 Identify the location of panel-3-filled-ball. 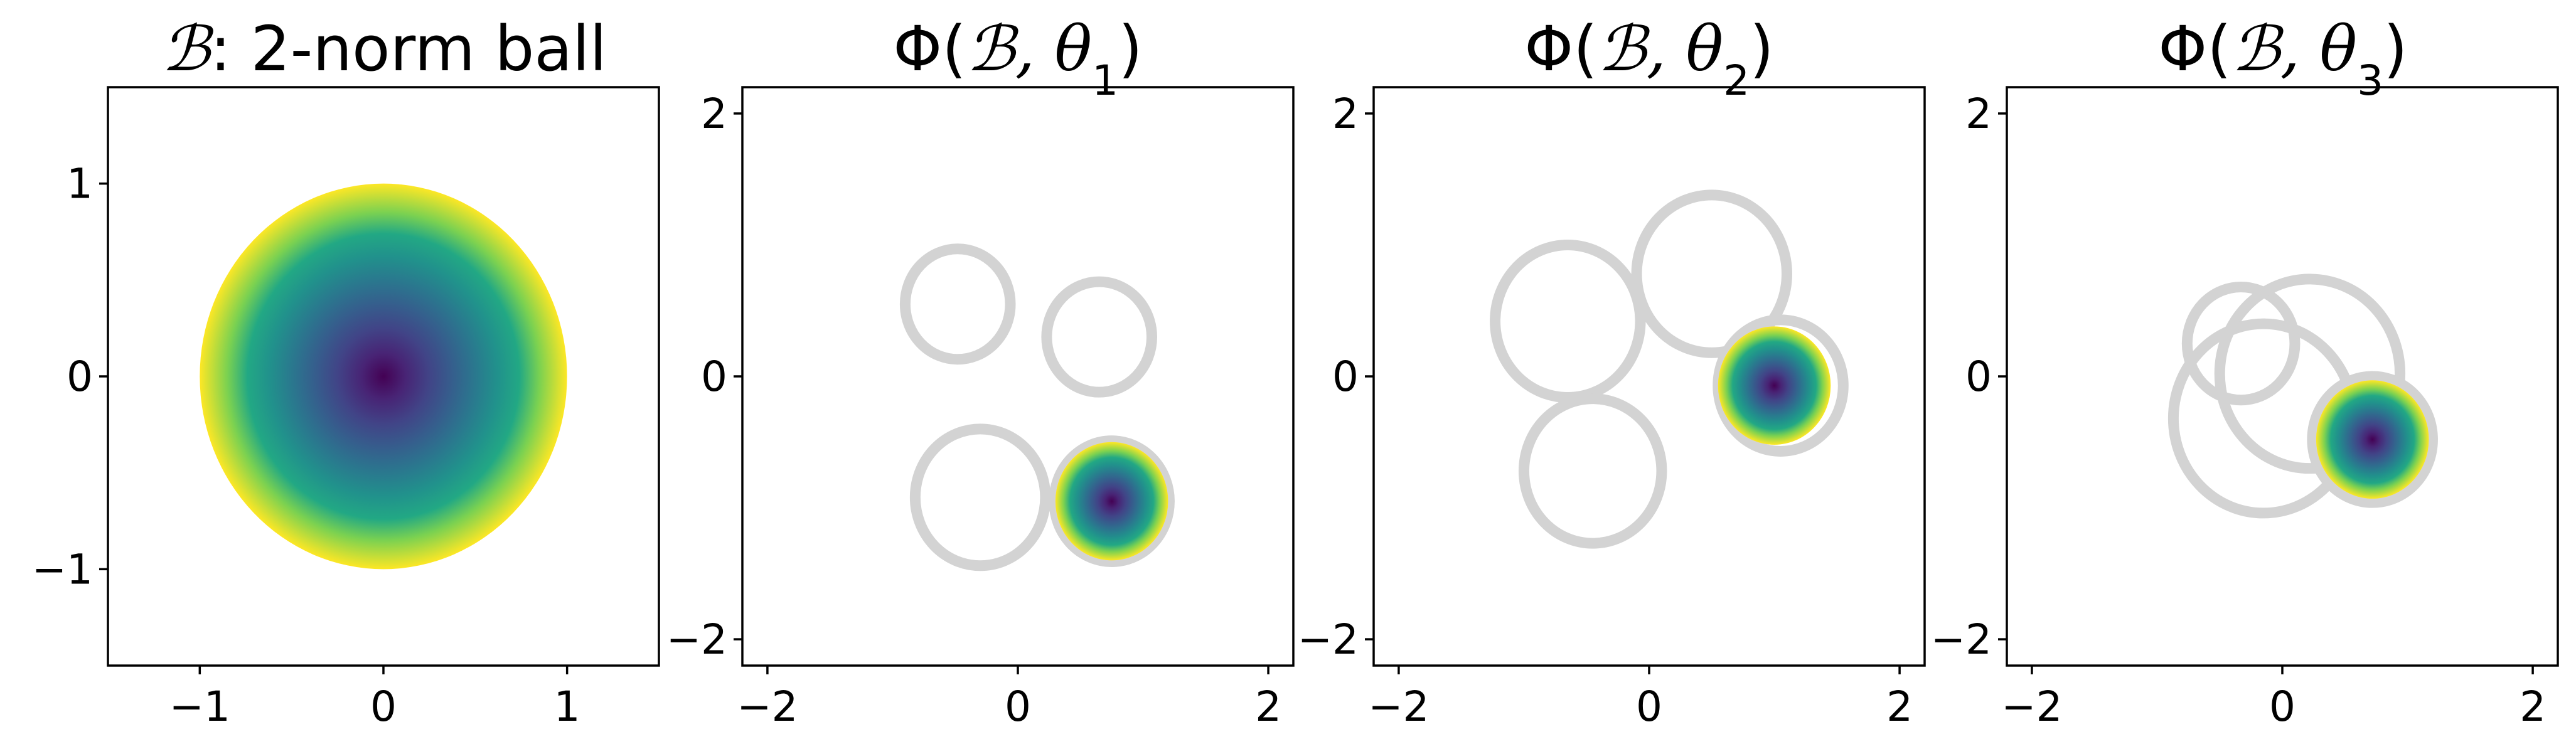
(1775, 385).